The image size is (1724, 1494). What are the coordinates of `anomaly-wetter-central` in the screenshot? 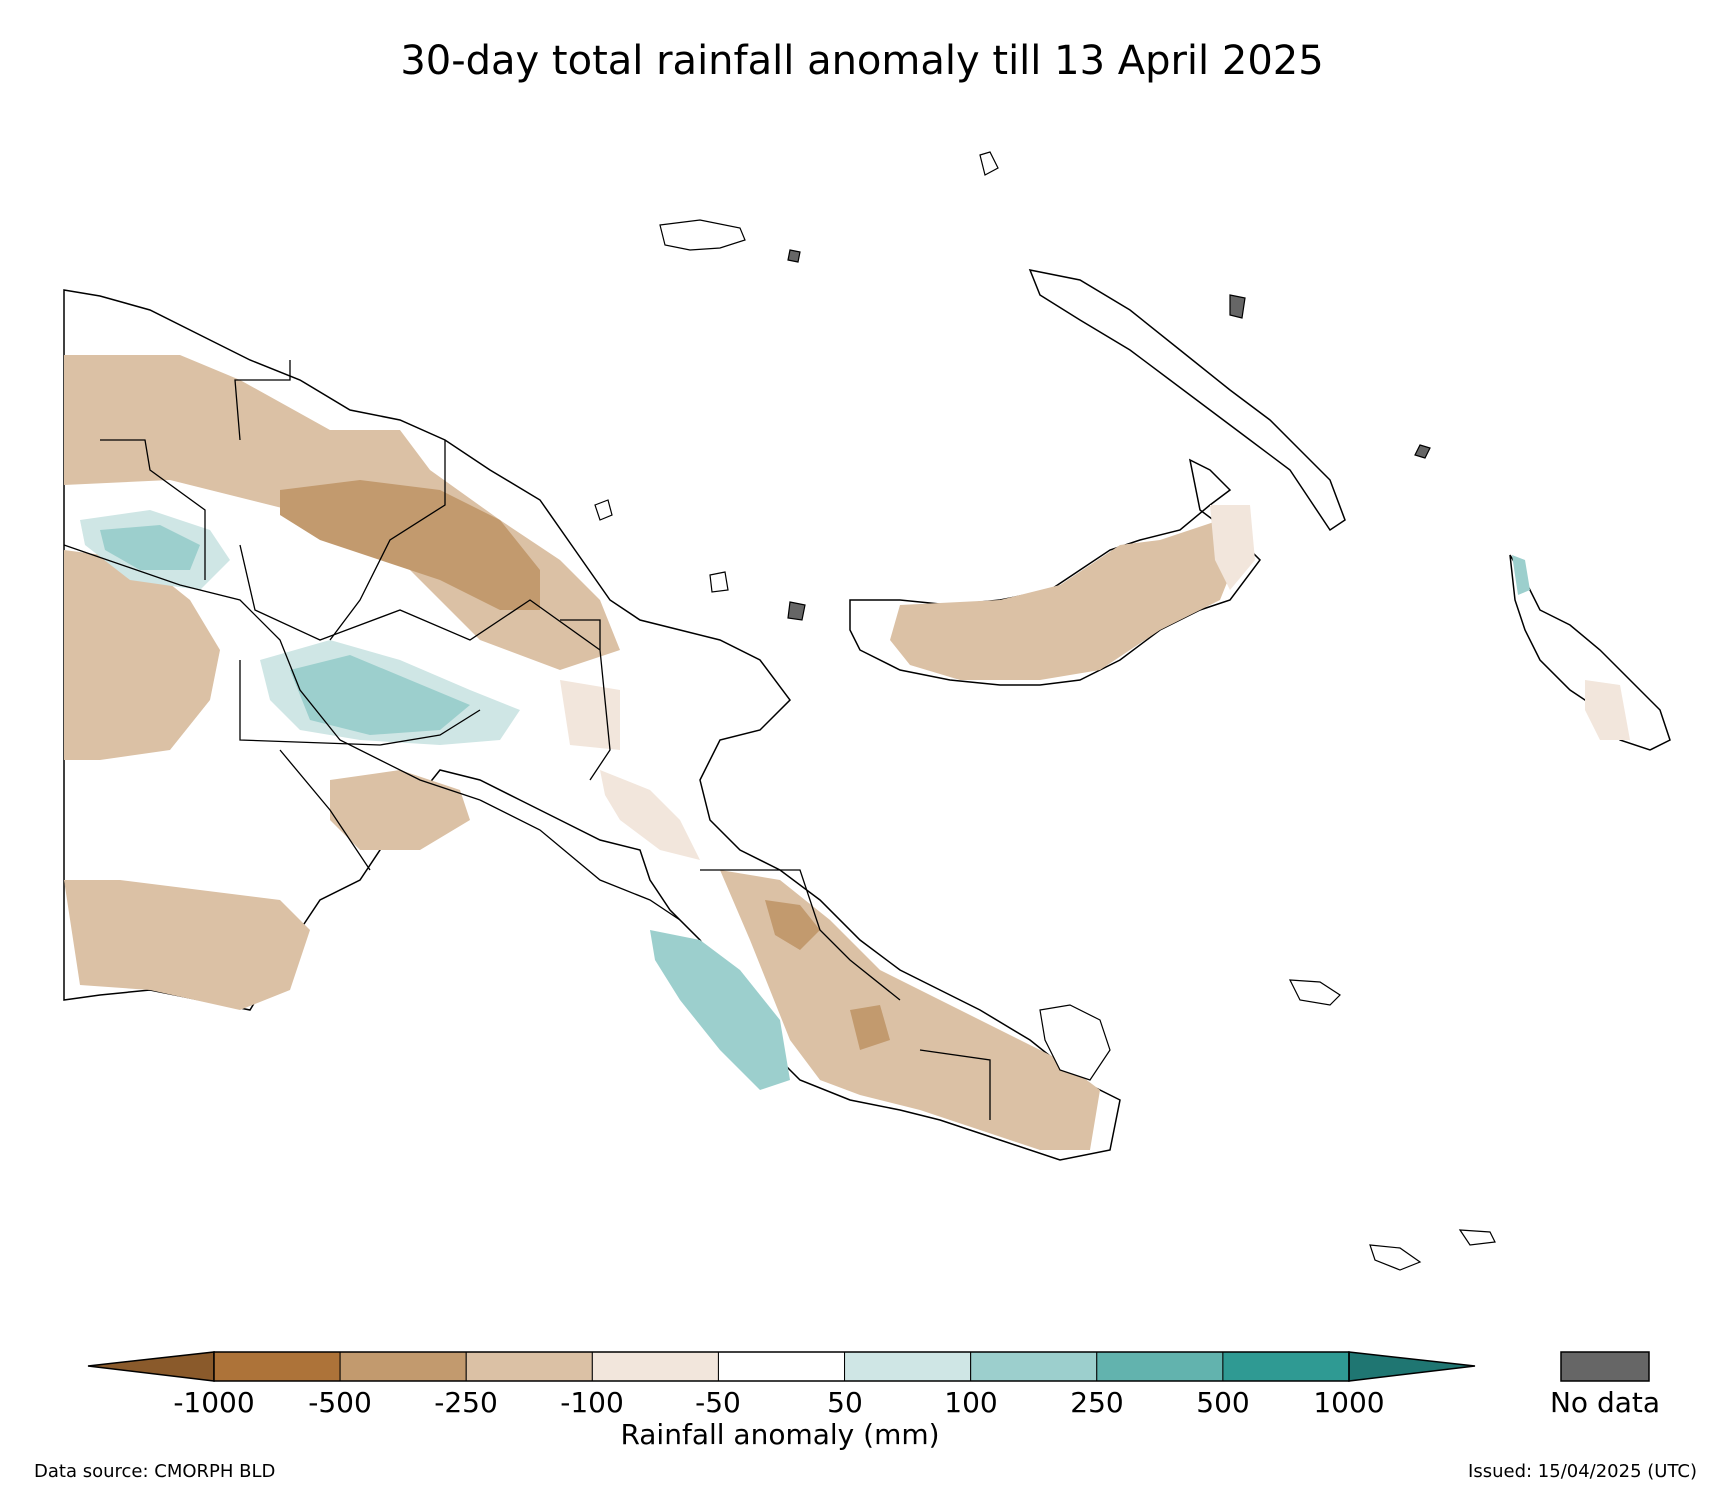 It's located at (380, 695).